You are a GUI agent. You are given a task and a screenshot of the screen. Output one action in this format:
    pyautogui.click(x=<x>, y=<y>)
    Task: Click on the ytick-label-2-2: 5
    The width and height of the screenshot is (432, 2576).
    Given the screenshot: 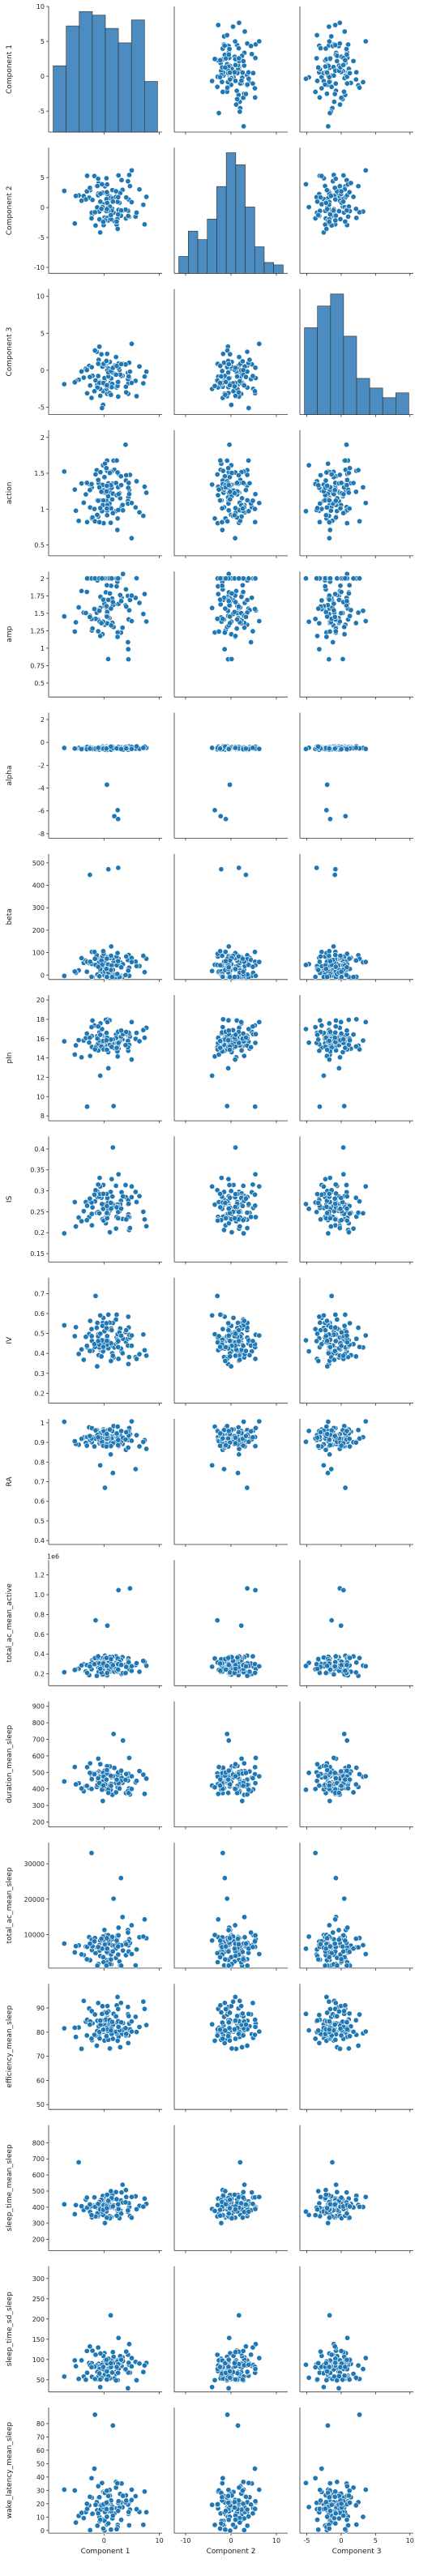 What is the action you would take?
    pyautogui.click(x=43, y=333)
    